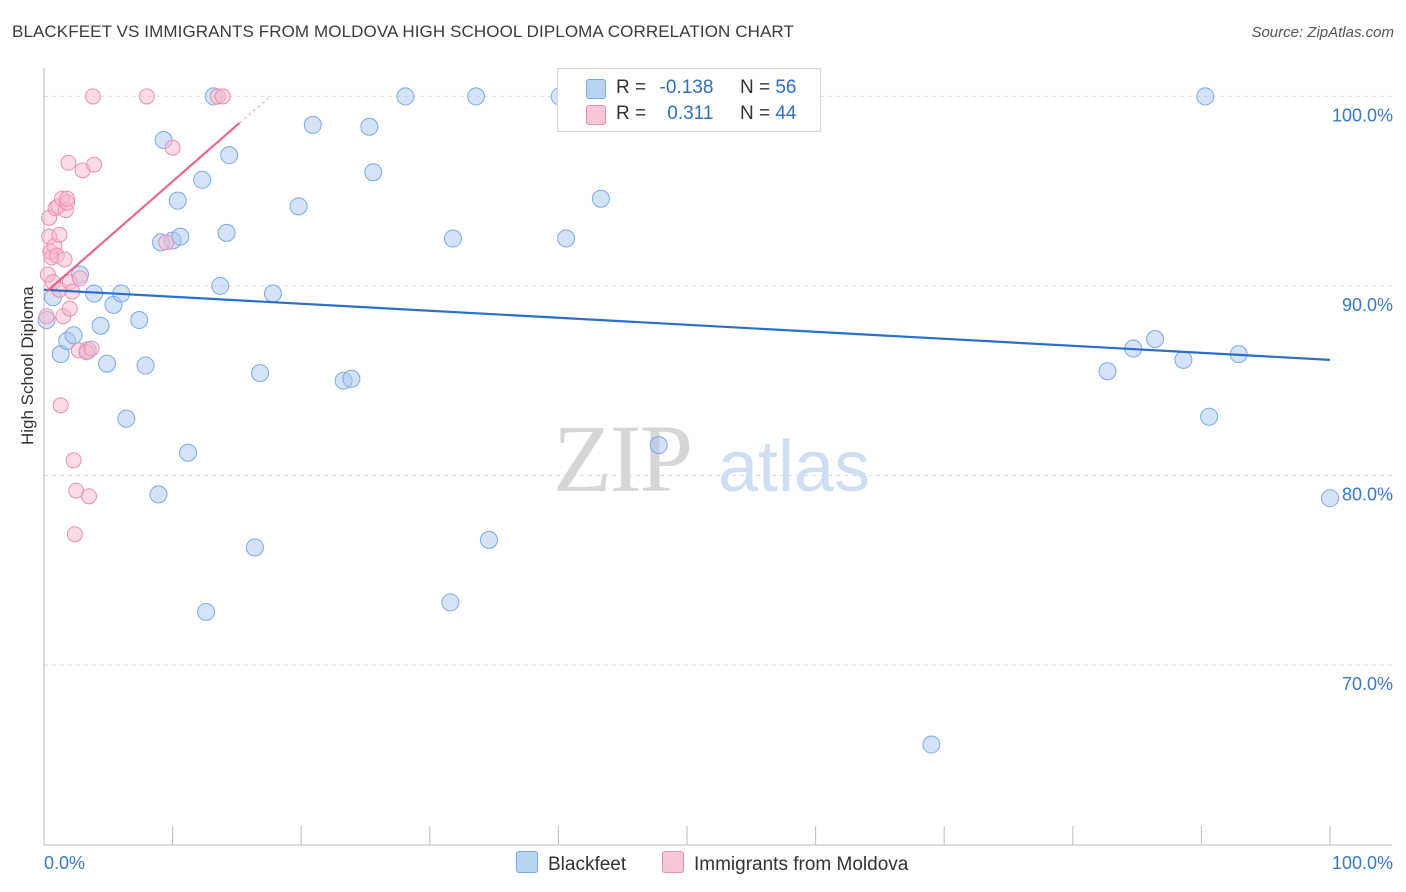 The image size is (1406, 892). I want to click on trend-line-blackfeet, so click(687, 324).